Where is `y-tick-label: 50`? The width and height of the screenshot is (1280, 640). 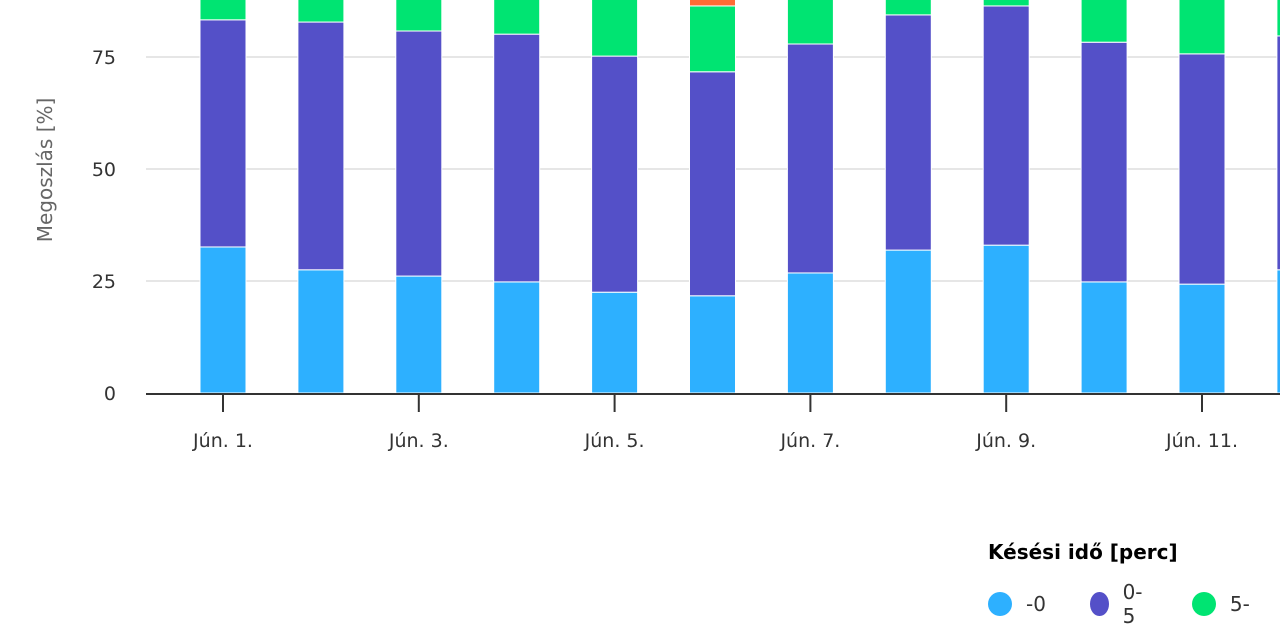 y-tick-label: 50 is located at coordinates (104, 170).